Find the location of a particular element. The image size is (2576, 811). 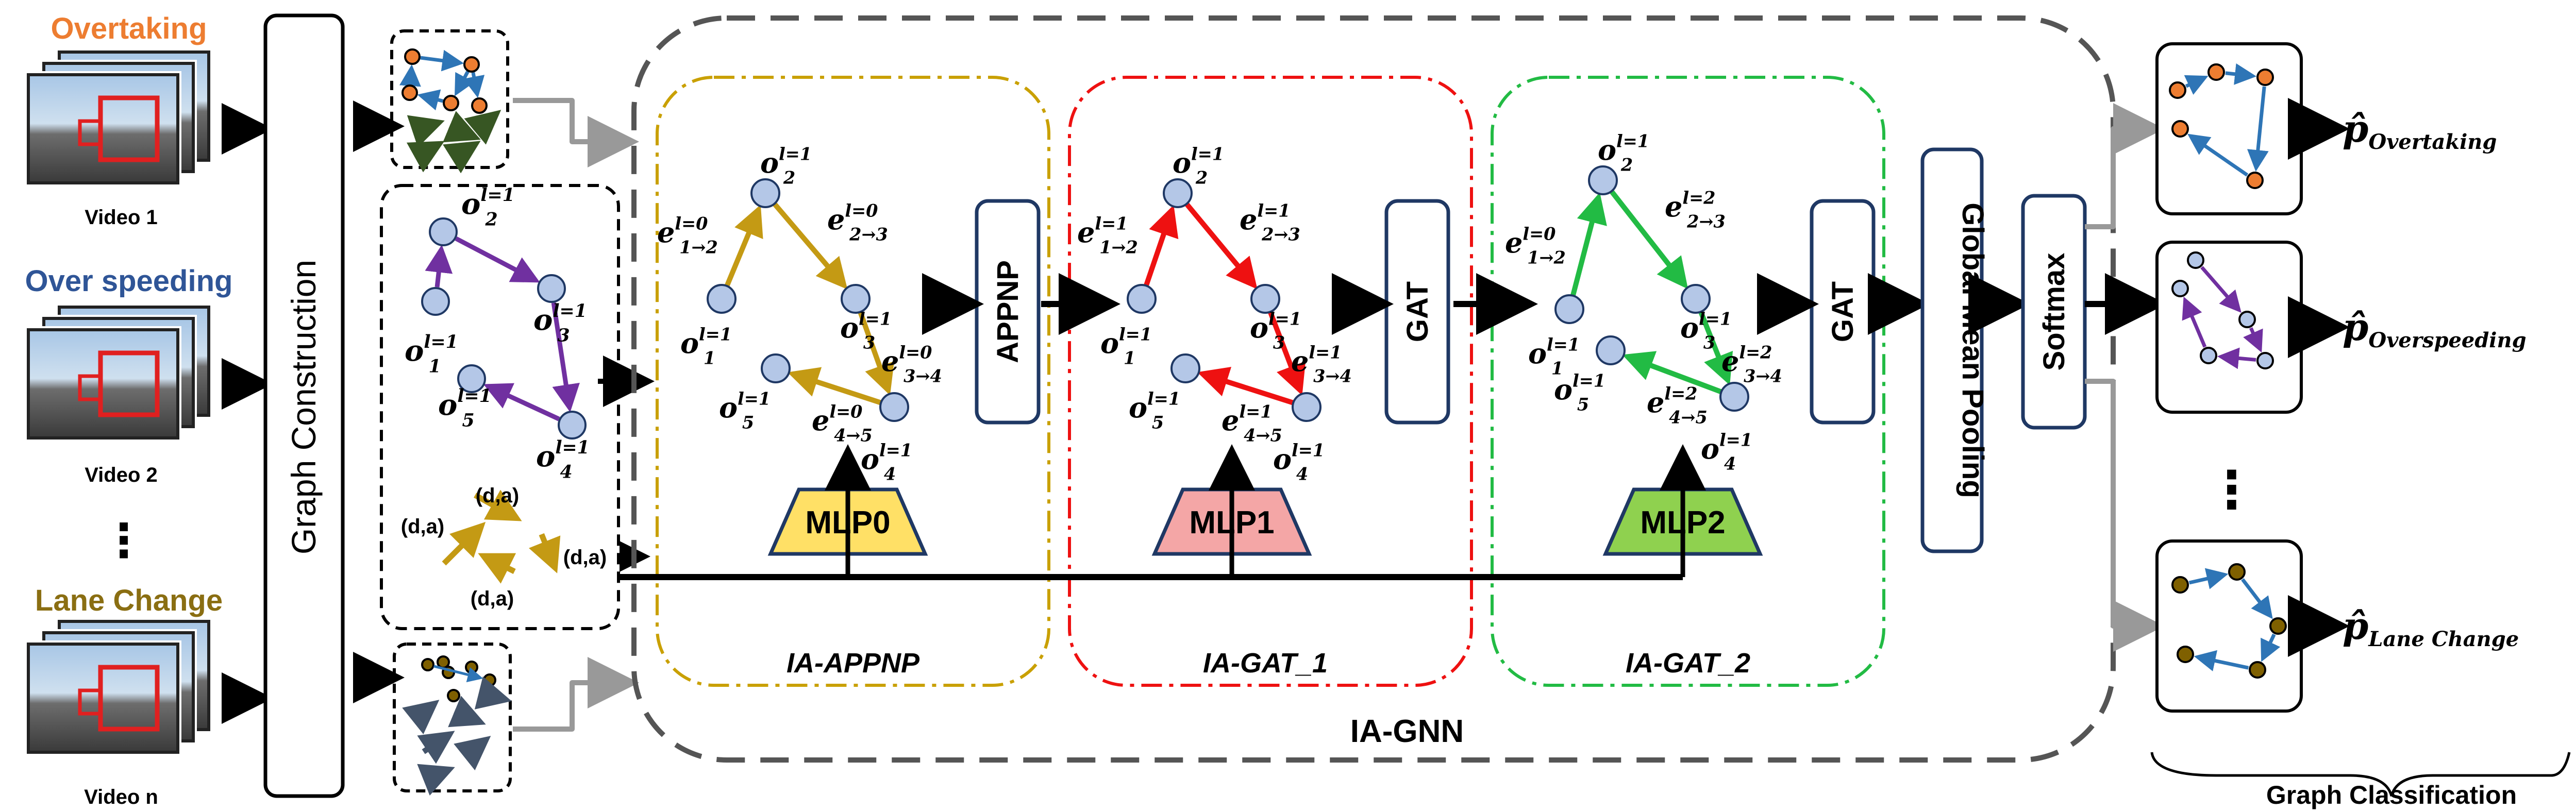

edge-label-3: el=2 3→4 is located at coordinates (1751, 365).